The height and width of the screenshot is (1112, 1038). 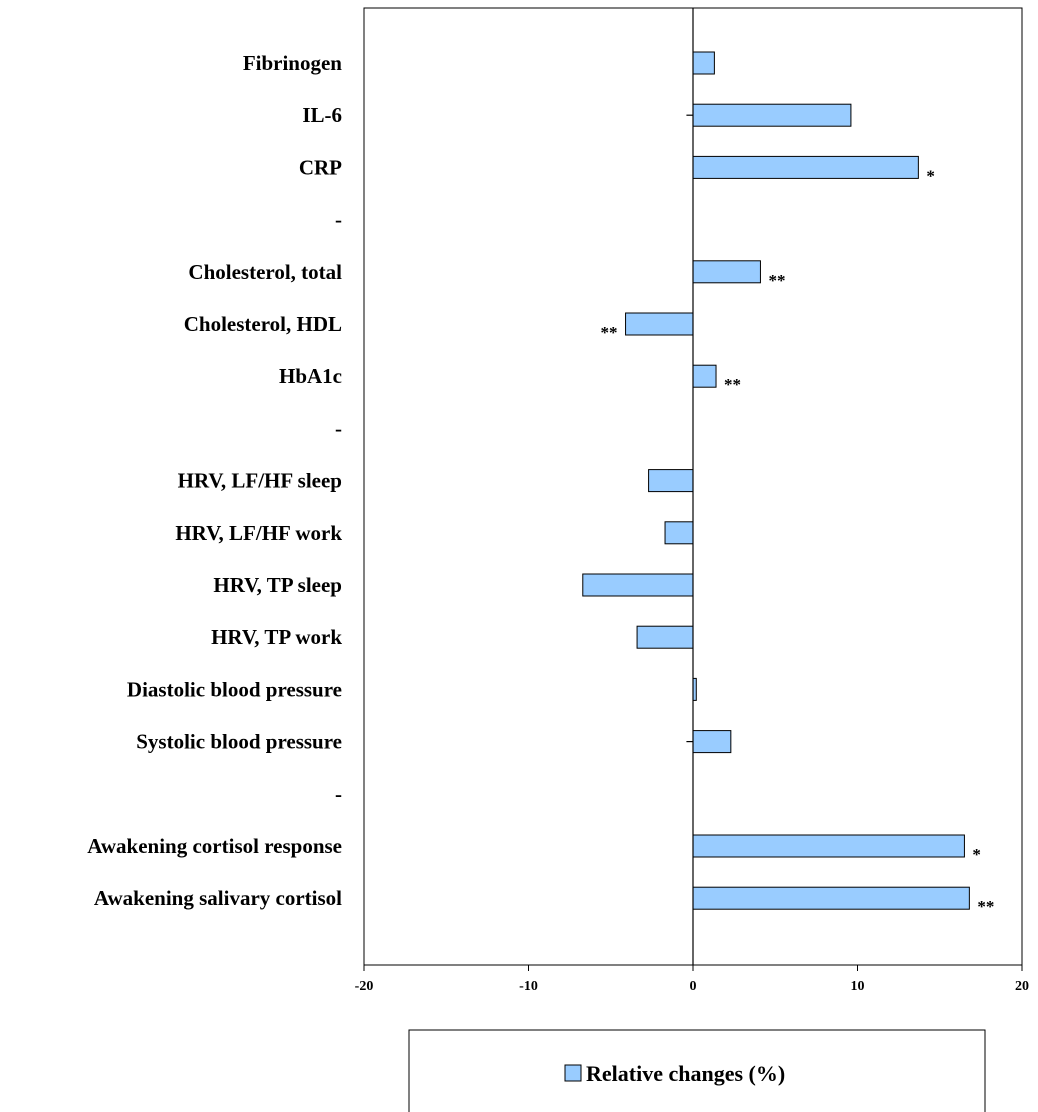 I want to click on category-label: IL-6, so click(x=322, y=115).